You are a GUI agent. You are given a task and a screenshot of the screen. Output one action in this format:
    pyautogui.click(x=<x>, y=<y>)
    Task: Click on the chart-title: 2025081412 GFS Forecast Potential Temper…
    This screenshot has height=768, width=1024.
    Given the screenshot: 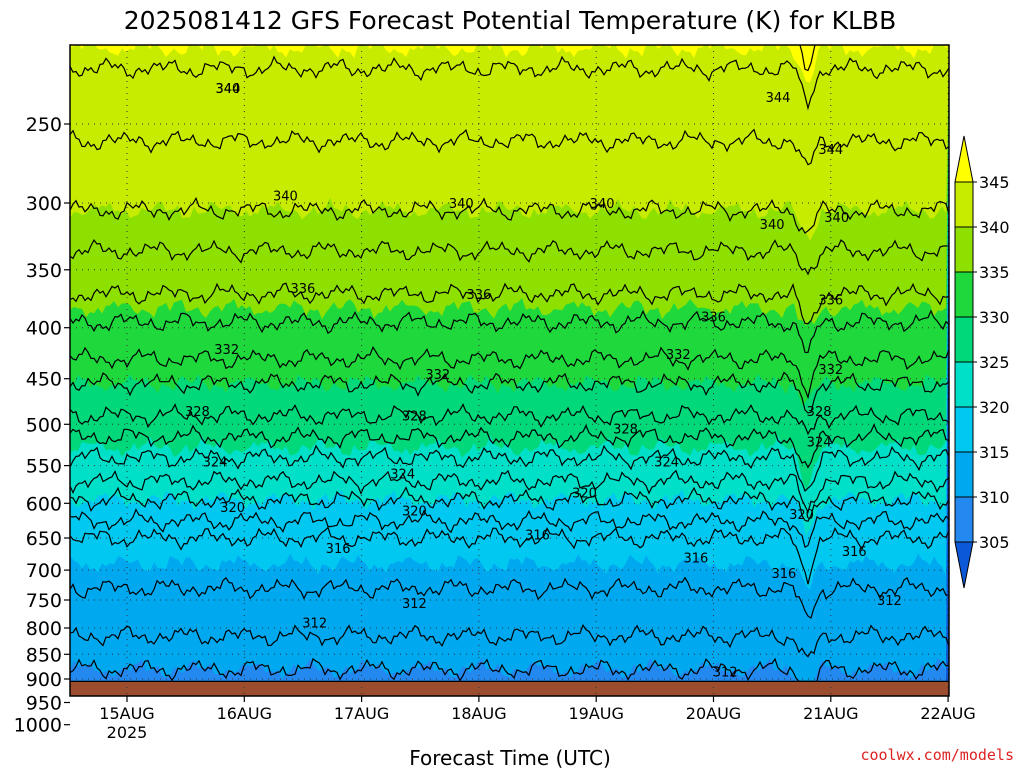 What is the action you would take?
    pyautogui.click(x=510, y=20)
    